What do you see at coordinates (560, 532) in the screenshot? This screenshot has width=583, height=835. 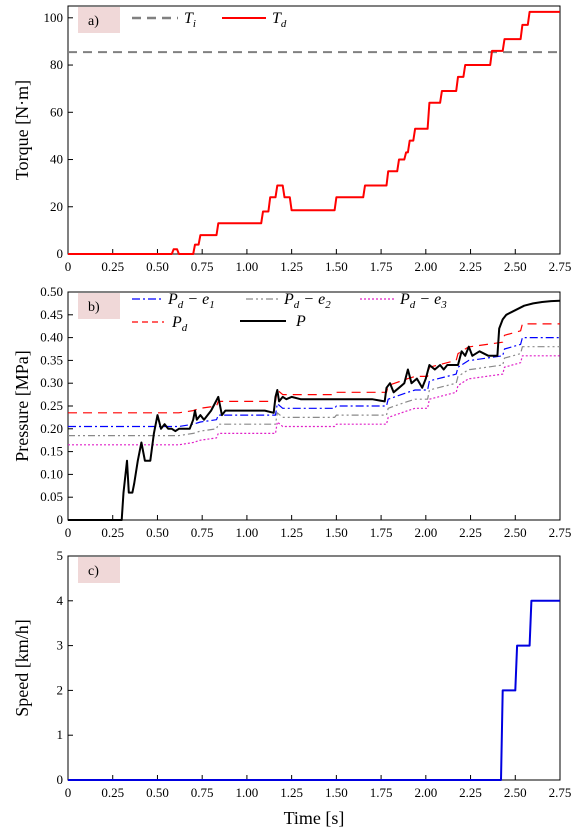 I see `x-tick-label-b: 2.75` at bounding box center [560, 532].